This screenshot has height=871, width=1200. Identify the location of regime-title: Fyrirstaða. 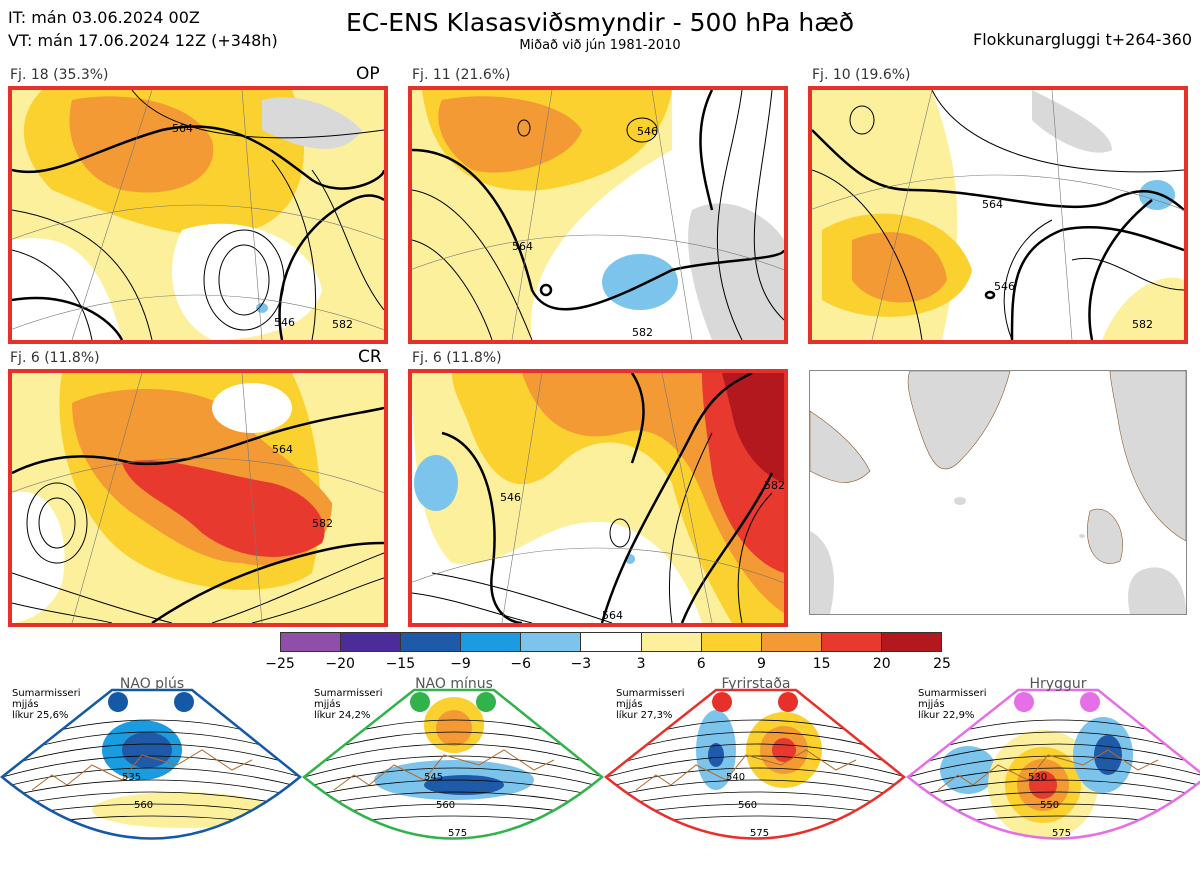
(756, 684).